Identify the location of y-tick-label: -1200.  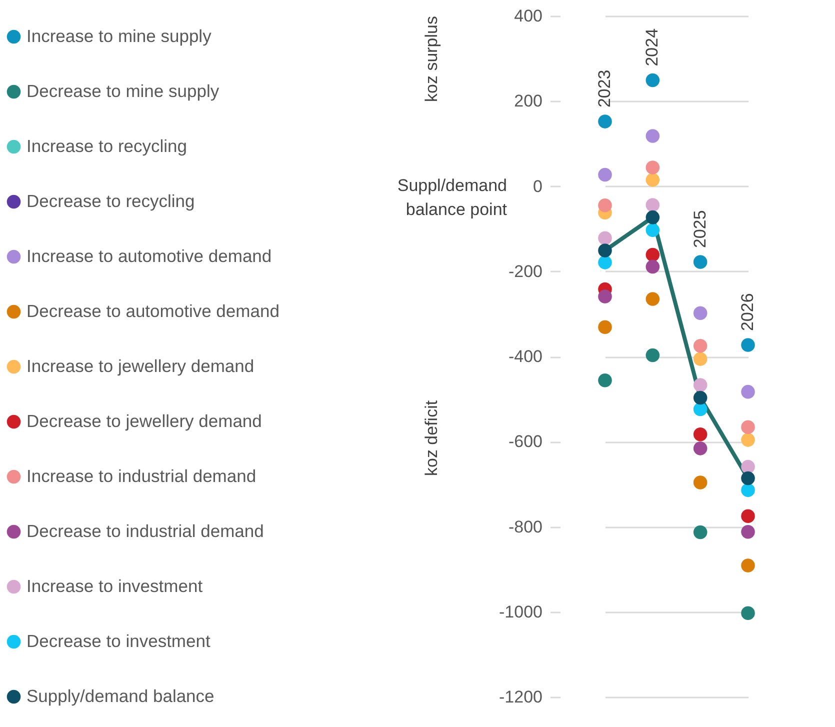
(520, 697).